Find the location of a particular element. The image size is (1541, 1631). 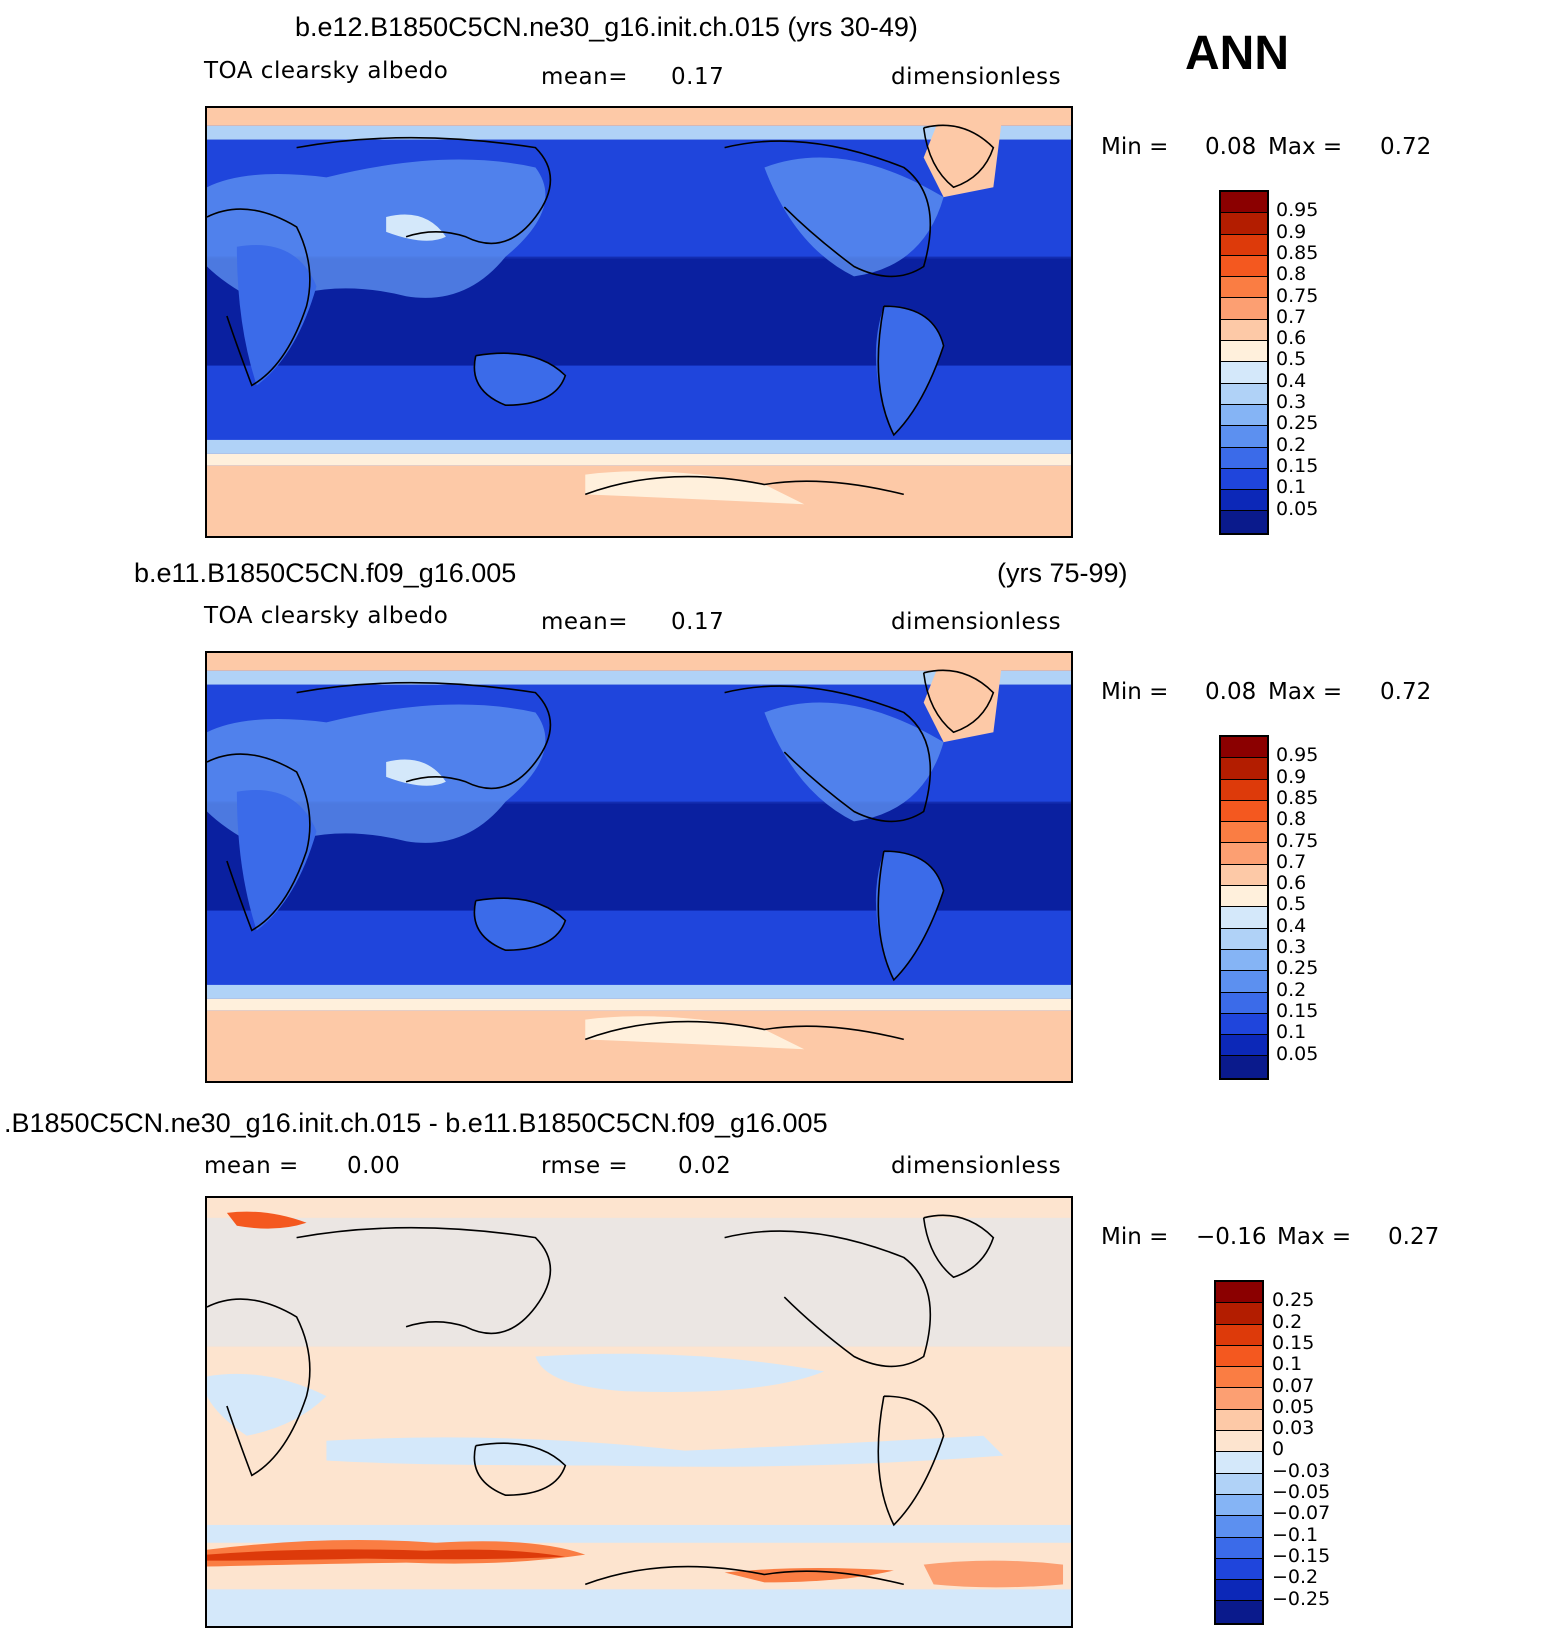

panel-3-min-label: Min = is located at coordinates (1135, 1237).